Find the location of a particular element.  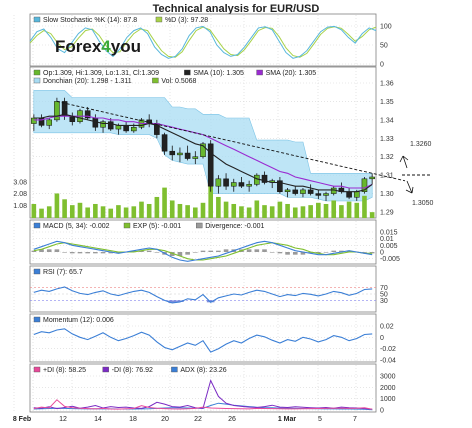

forex4you-logo: Forex4you is located at coordinates (98, 46).